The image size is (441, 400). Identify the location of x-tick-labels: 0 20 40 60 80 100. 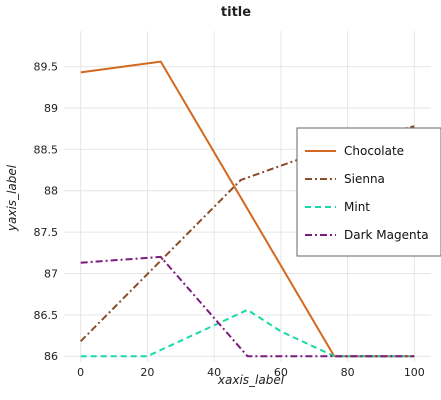
(251, 372).